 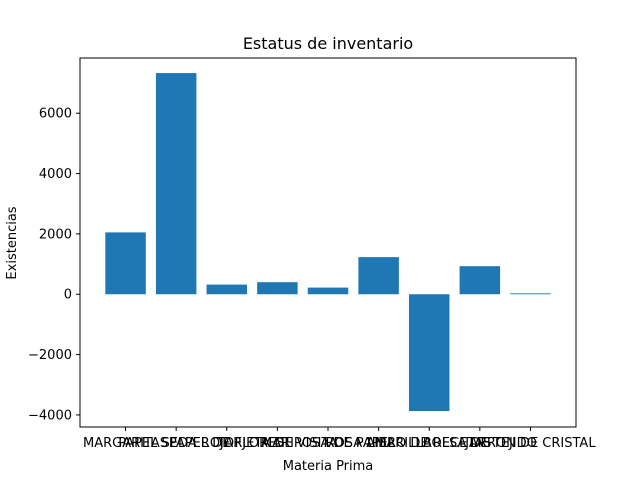 What do you see at coordinates (328, 466) in the screenshot?
I see `x-axis-label: Materia Prima` at bounding box center [328, 466].